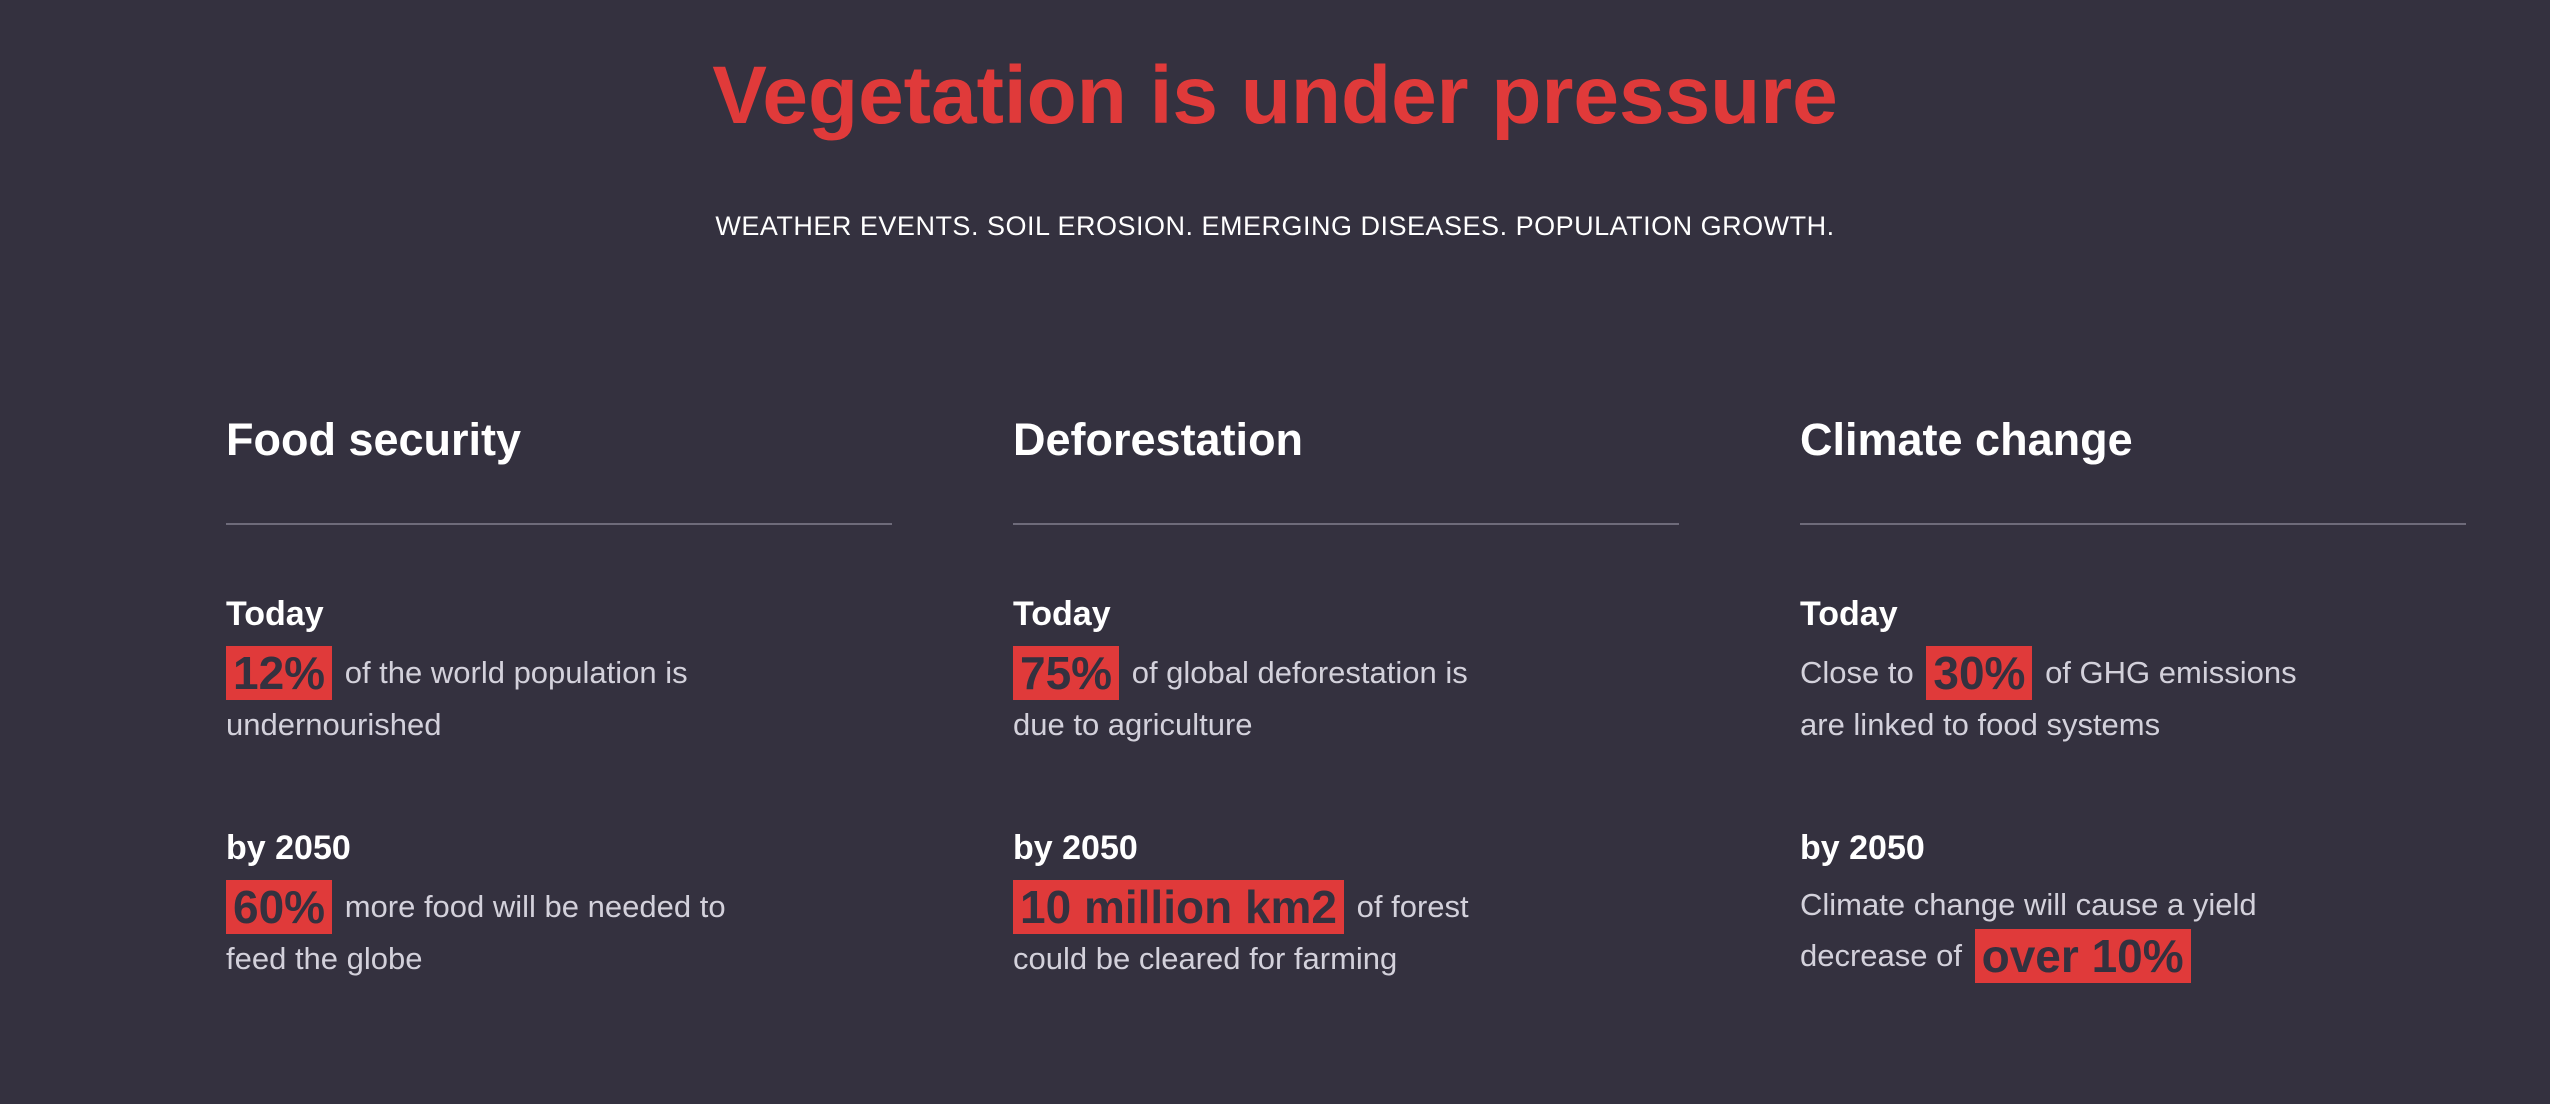 The image size is (2550, 1104). I want to click on stat-description-line2: could be cleared for farming, so click(1205, 958).